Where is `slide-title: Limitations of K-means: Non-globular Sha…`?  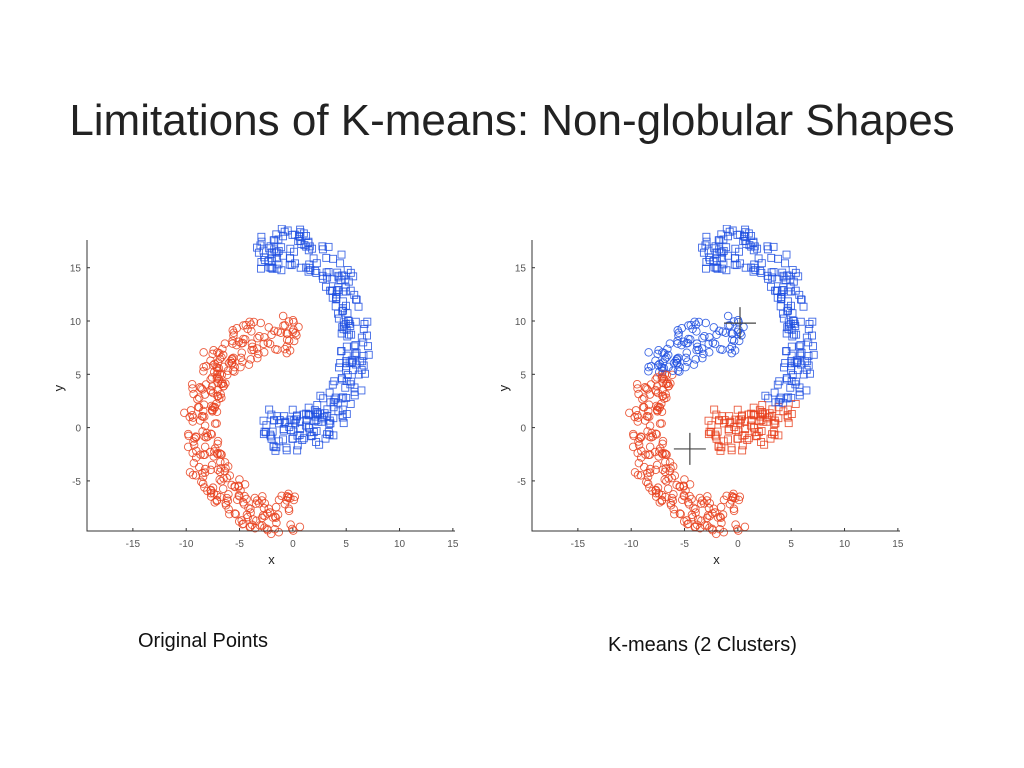
slide-title: Limitations of K-means: Non-globular Sha… is located at coordinates (512, 120).